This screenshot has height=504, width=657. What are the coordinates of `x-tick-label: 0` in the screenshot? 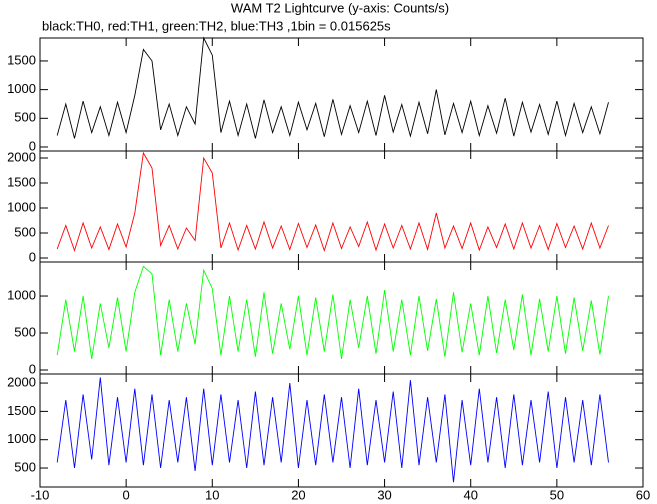 It's located at (126, 494).